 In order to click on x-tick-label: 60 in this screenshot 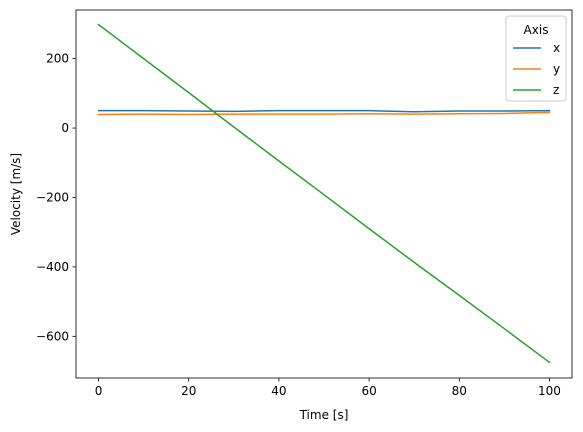, I will do `click(368, 391)`.